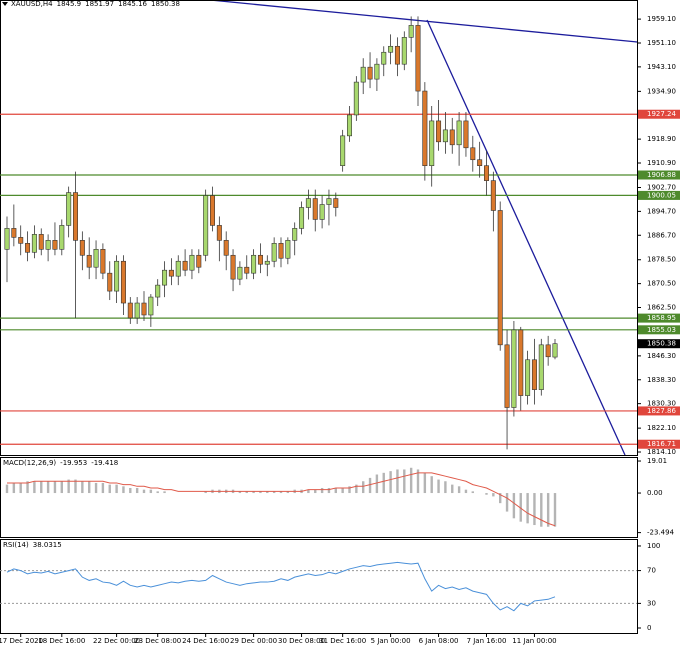 The width and height of the screenshot is (682, 650). What do you see at coordinates (661, 428) in the screenshot?
I see `y-tick-label: 1822.10` at bounding box center [661, 428].